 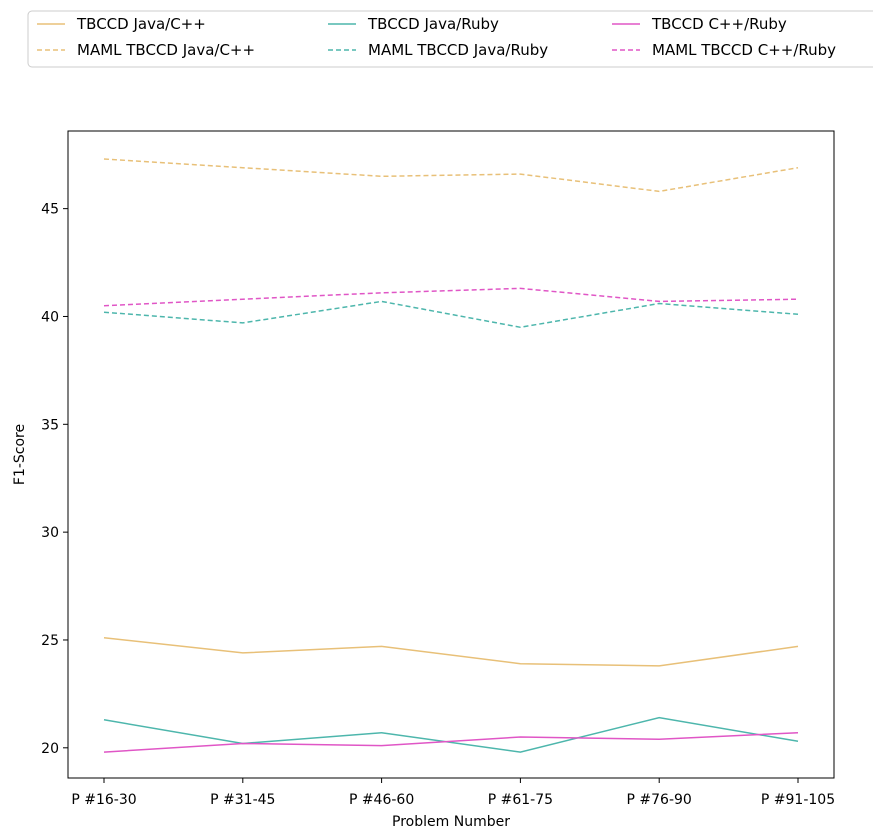 I want to click on y-tick-label: 25, so click(x=50, y=641).